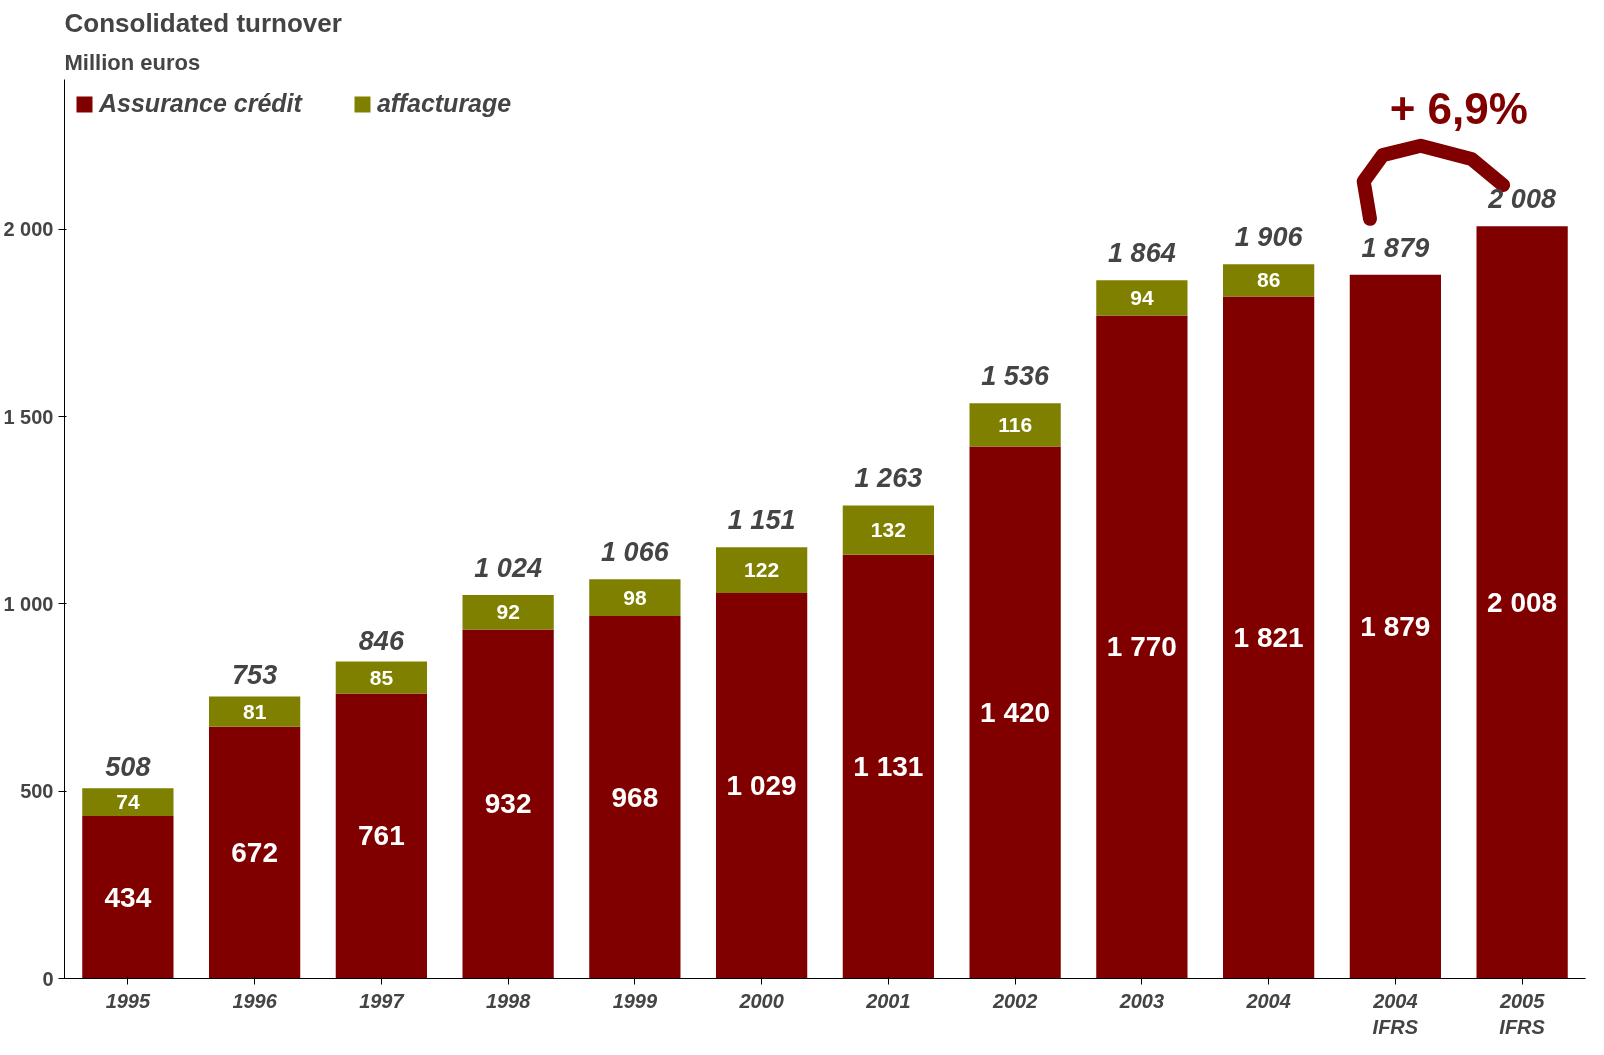  What do you see at coordinates (635, 1000) in the screenshot?
I see `x-tick-label: 1999` at bounding box center [635, 1000].